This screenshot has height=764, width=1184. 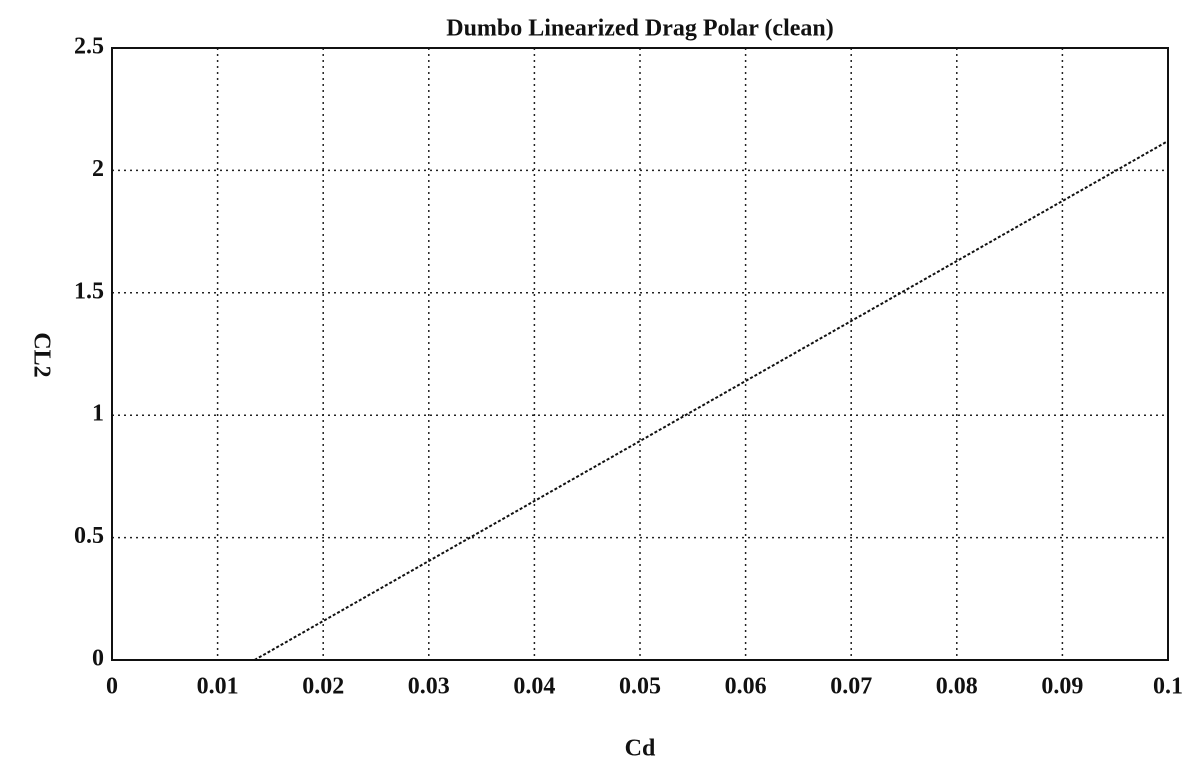 I want to click on x-tick-label: 0.09, so click(x=1062, y=687).